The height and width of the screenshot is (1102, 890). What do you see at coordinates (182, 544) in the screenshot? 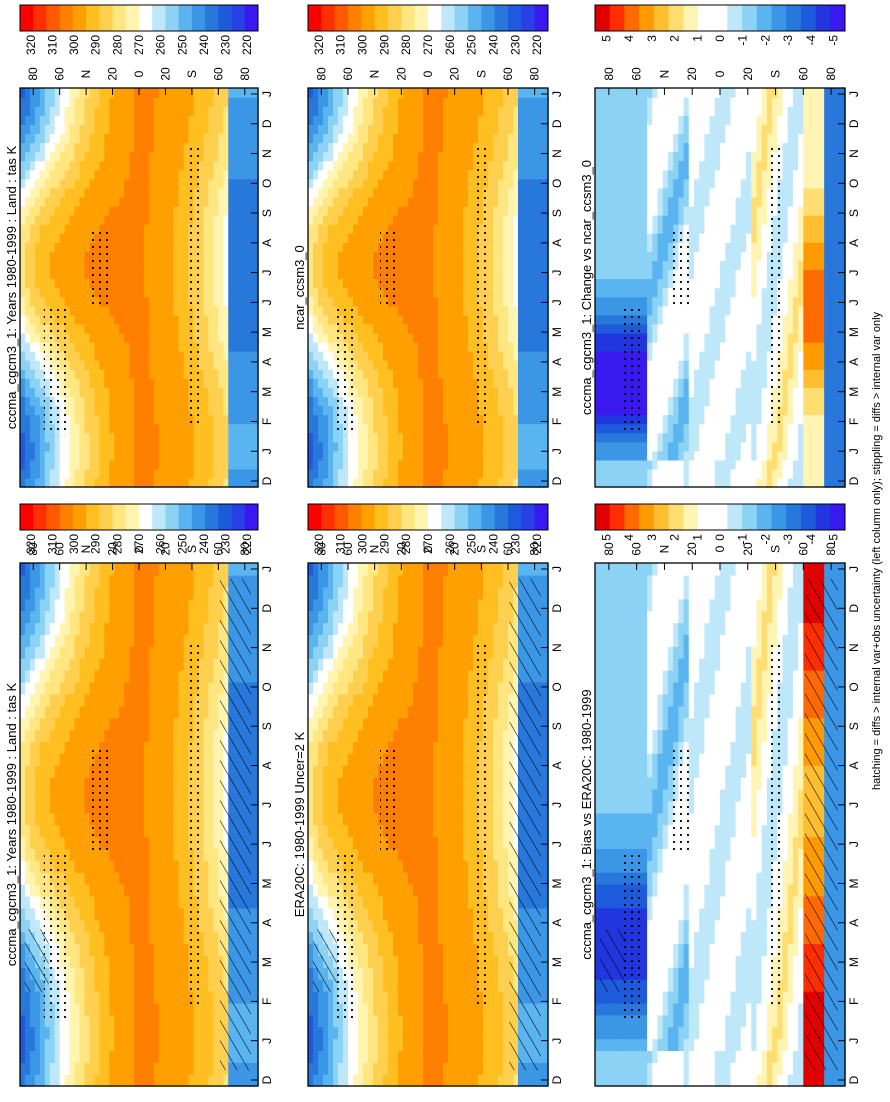
I see `colorbar-label: 250` at bounding box center [182, 544].